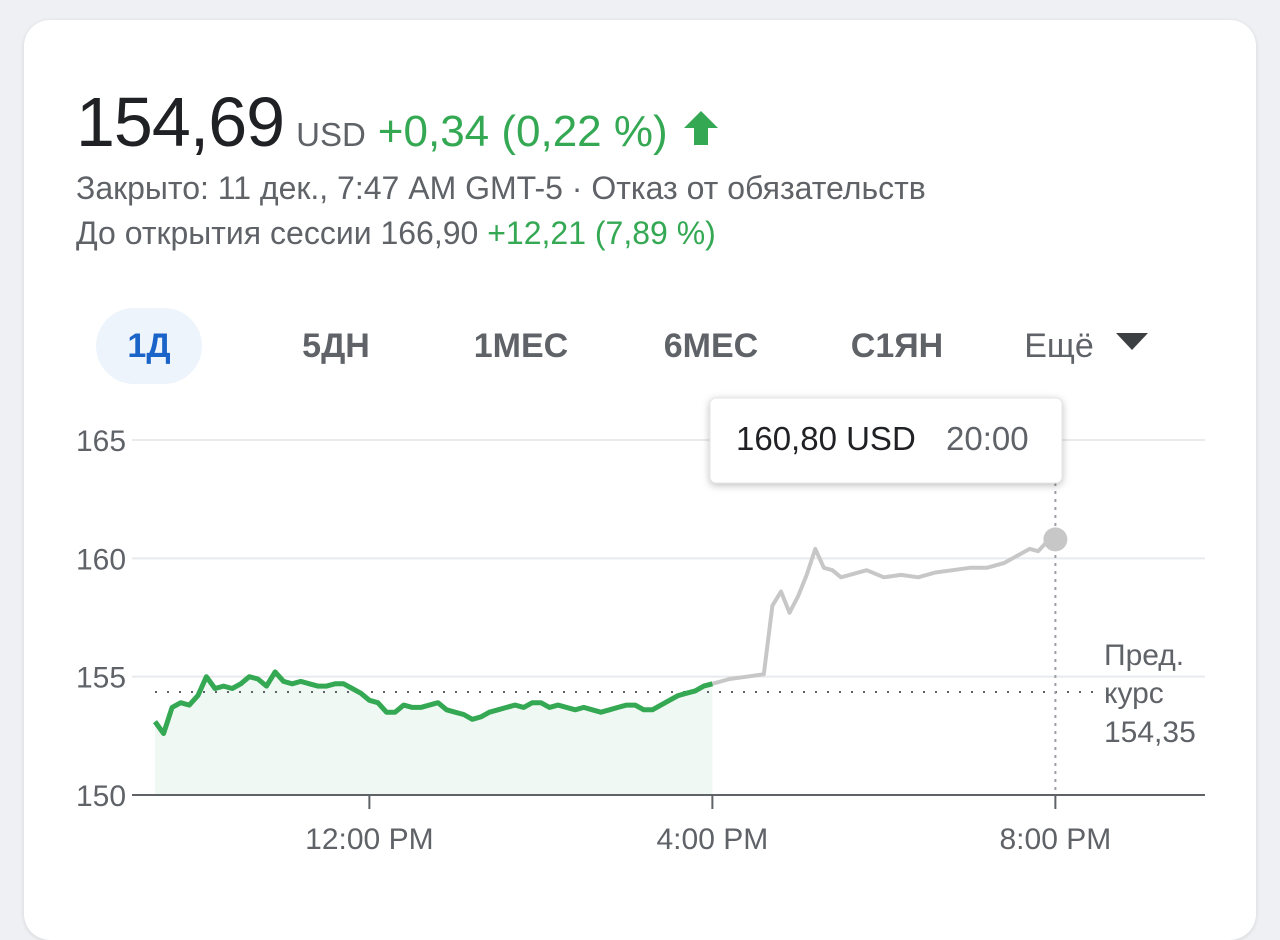  What do you see at coordinates (897, 346) in the screenshot?
I see `tab-ytd: С1ЯН` at bounding box center [897, 346].